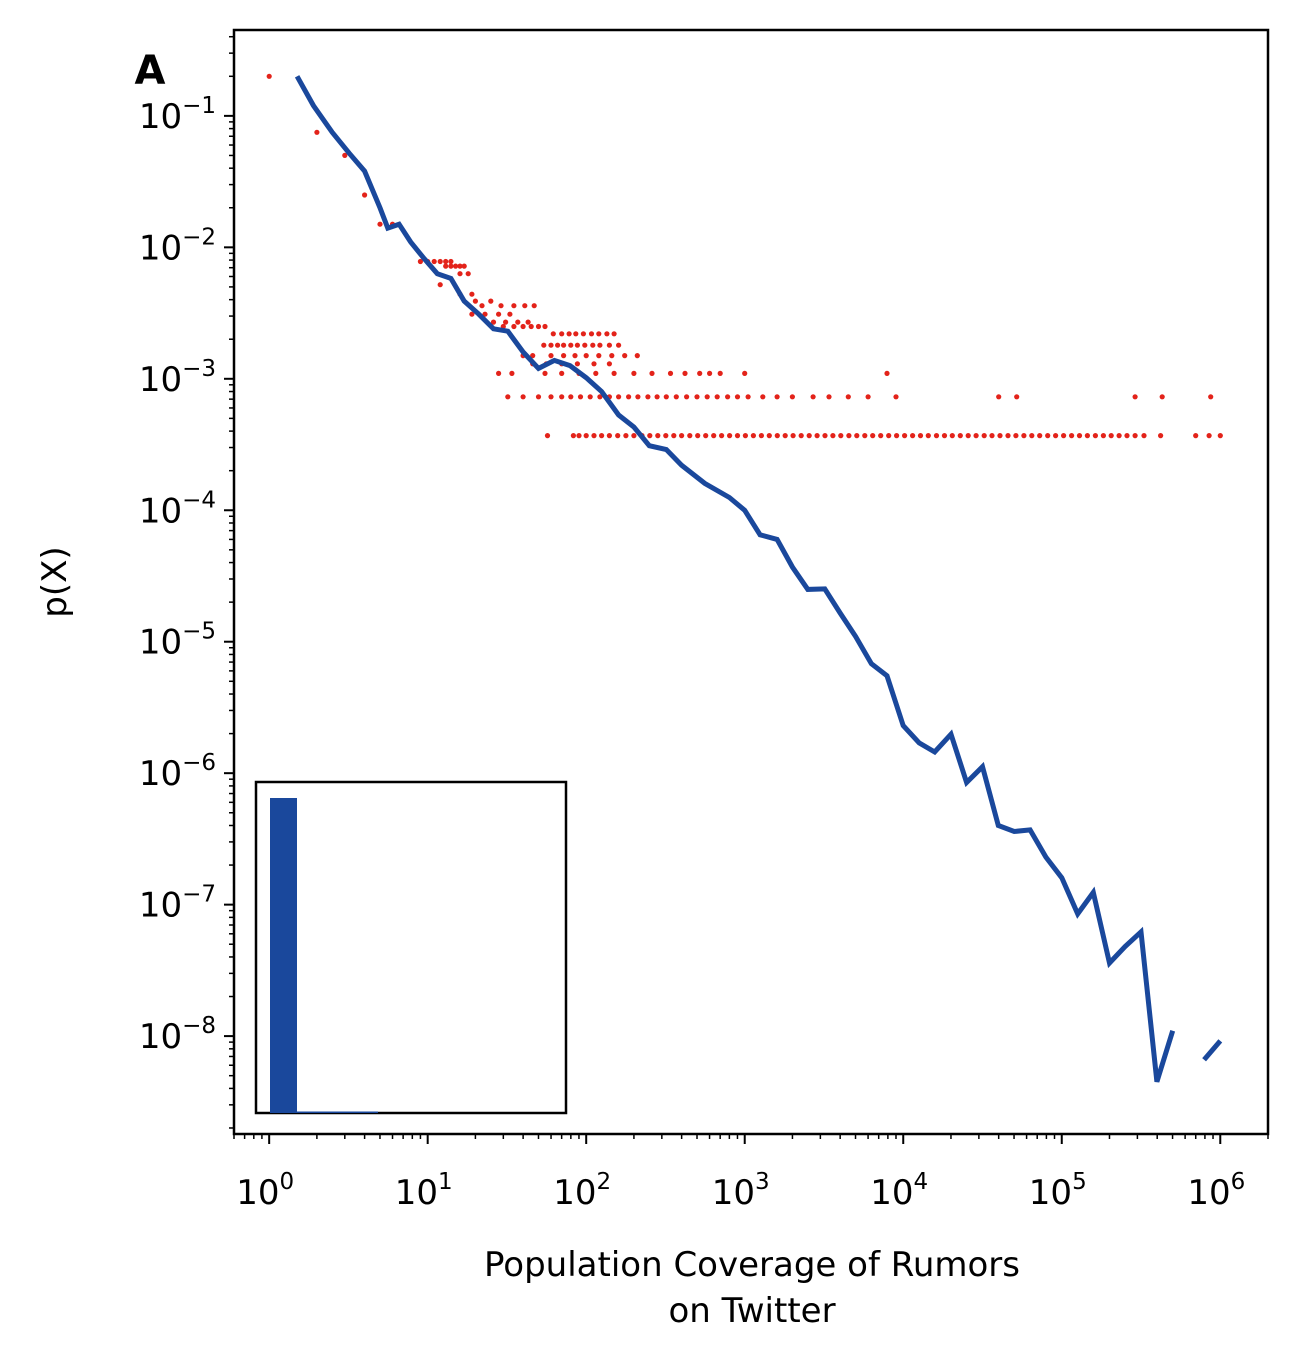 The height and width of the screenshot is (1356, 1298). I want to click on x-axis: 10⁰ 10¹ 10² 10³ 10⁴ 10⁵ 10⁶, so click(751, 1173).